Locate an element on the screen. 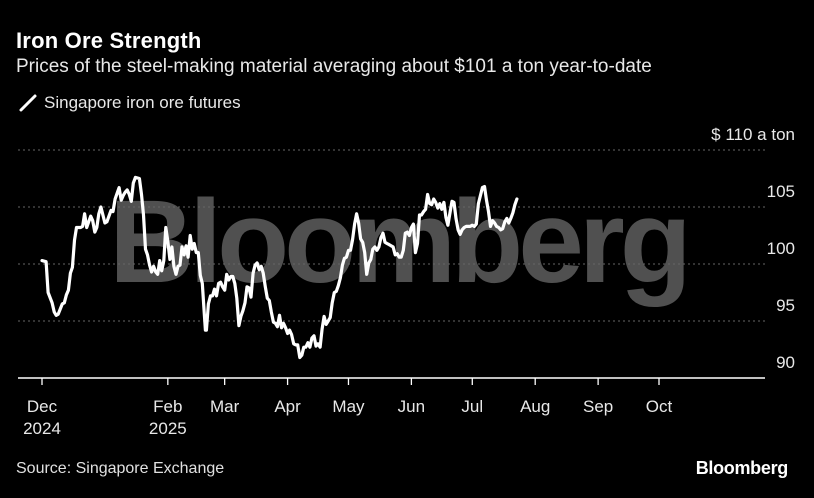  legend: Singapore iron ore futures is located at coordinates (129, 103).